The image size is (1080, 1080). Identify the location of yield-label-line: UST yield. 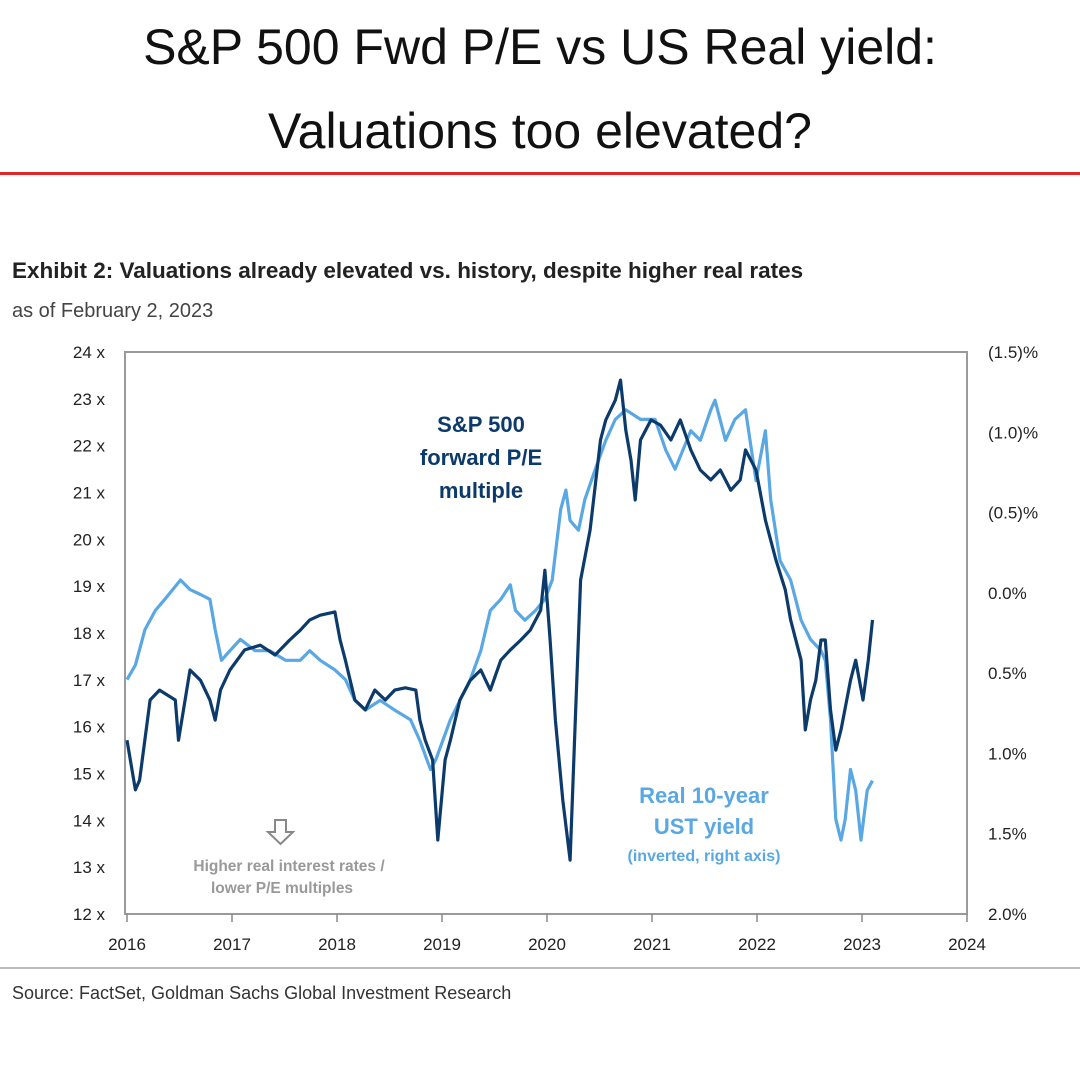
(704, 826).